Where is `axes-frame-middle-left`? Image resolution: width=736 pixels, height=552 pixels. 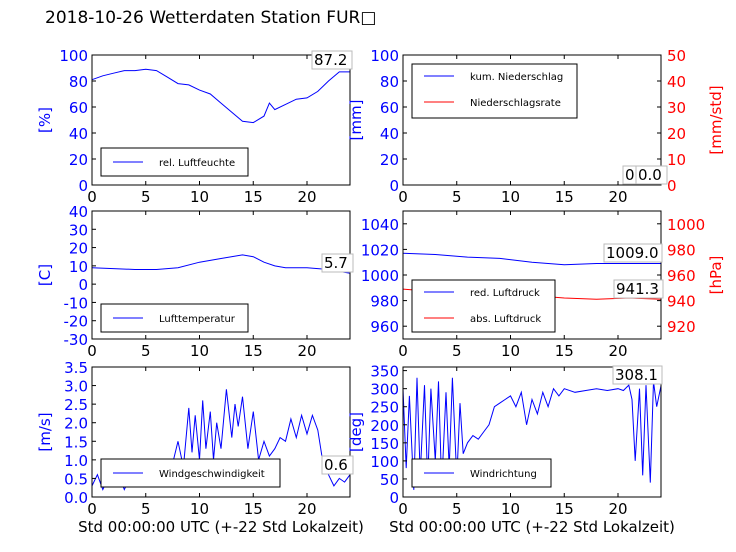
axes-frame-middle-left is located at coordinates (221, 275).